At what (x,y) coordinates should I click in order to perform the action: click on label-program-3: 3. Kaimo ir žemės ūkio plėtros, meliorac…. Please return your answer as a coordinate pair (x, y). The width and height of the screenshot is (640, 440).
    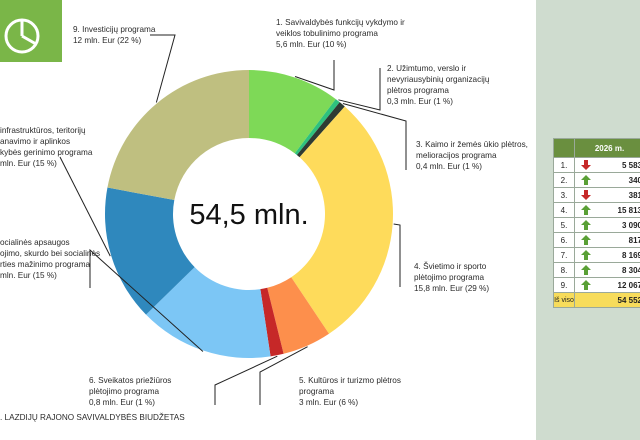
    Looking at the image, I should click on (472, 155).